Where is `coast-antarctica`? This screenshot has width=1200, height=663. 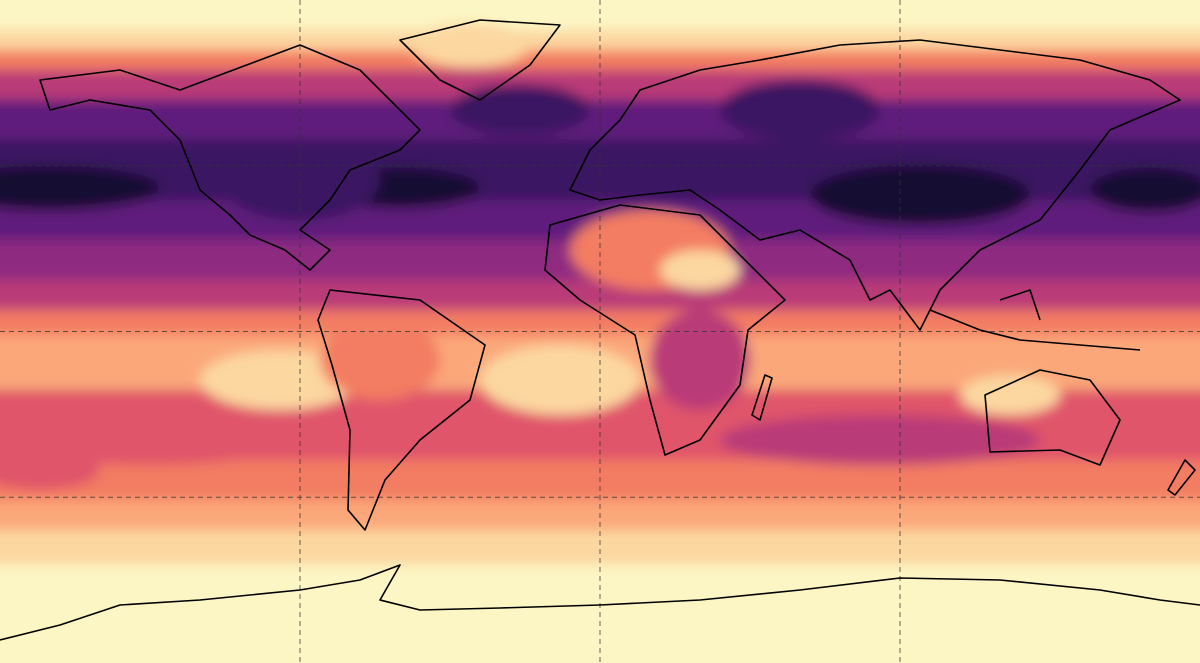
coast-antarctica is located at coordinates (600, 602).